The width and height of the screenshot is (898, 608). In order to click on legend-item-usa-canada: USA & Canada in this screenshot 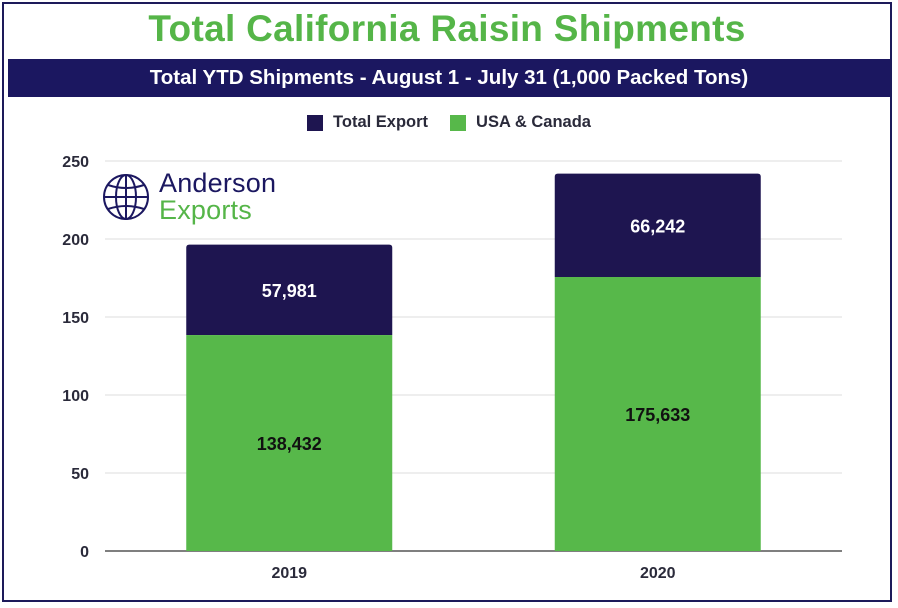, I will do `click(520, 122)`.